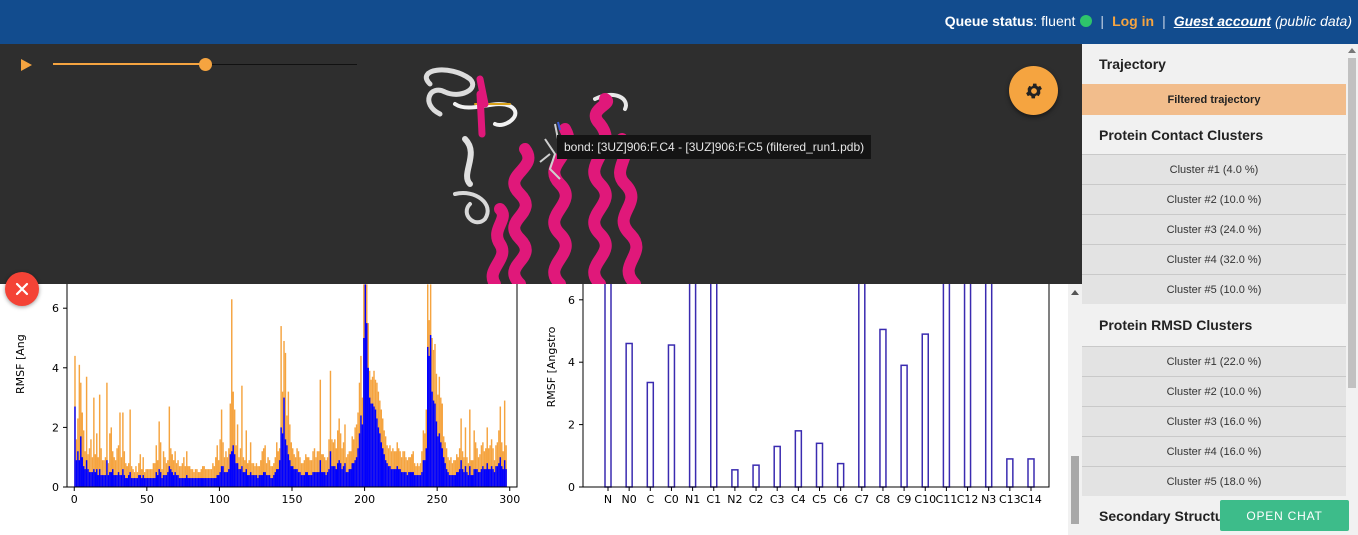 The width and height of the screenshot is (1358, 535). Describe the element at coordinates (26, 65) in the screenshot. I see `play-icon` at that location.